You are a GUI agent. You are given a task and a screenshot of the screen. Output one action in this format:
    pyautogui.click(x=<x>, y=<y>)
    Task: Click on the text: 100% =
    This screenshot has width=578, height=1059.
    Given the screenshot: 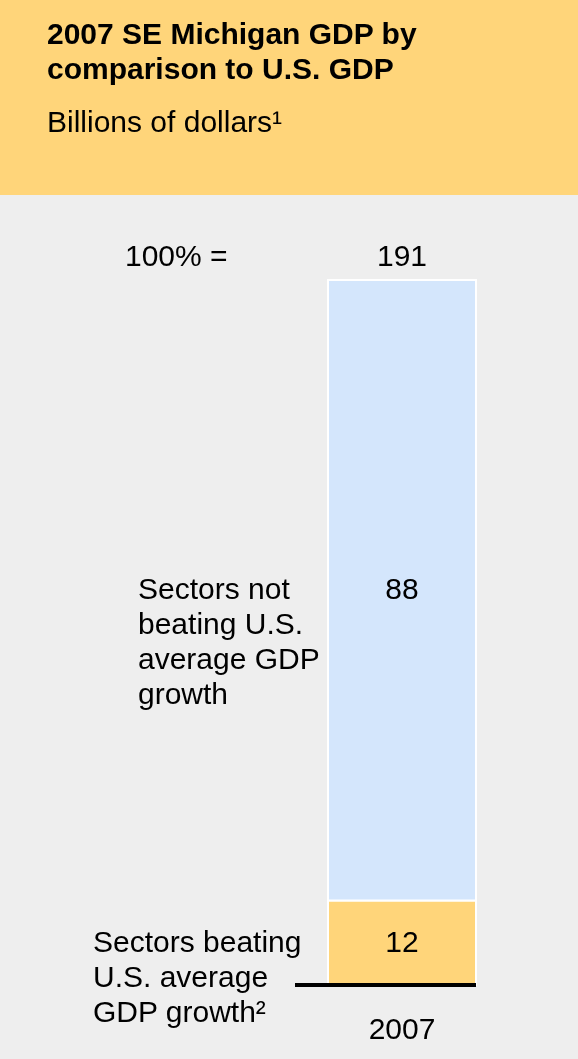 What is the action you would take?
    pyautogui.click(x=176, y=255)
    